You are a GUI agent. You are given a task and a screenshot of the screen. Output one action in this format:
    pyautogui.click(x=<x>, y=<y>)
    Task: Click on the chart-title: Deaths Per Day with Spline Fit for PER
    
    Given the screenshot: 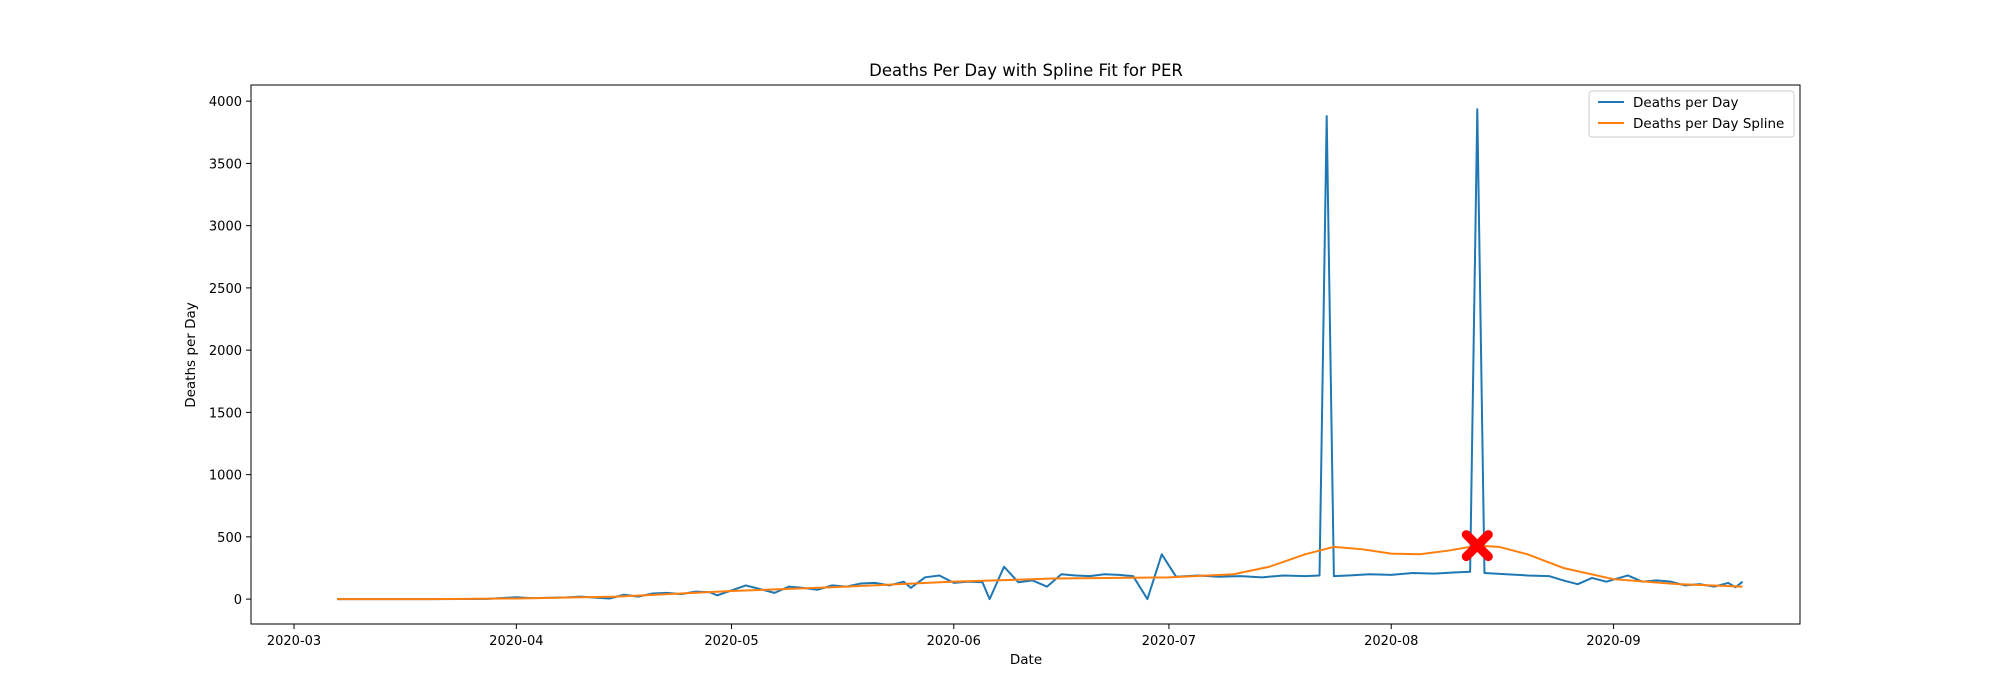 What is the action you would take?
    pyautogui.click(x=1026, y=70)
    